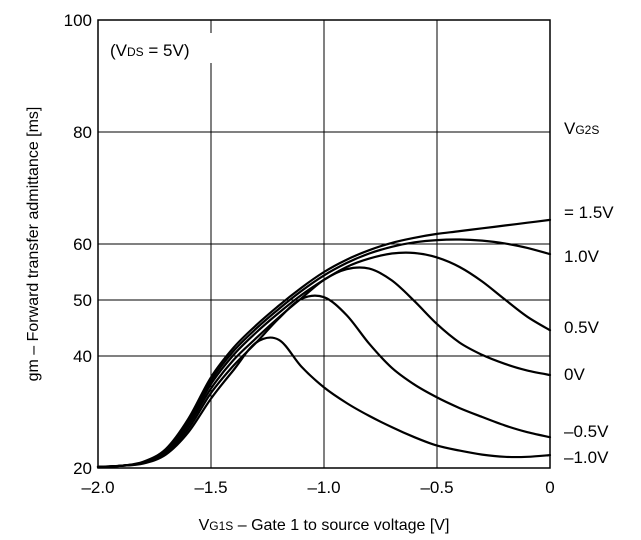  I want to click on x-tick-labels: –2.0 –1.5 –1.0 –0.5 0, so click(317, 487).